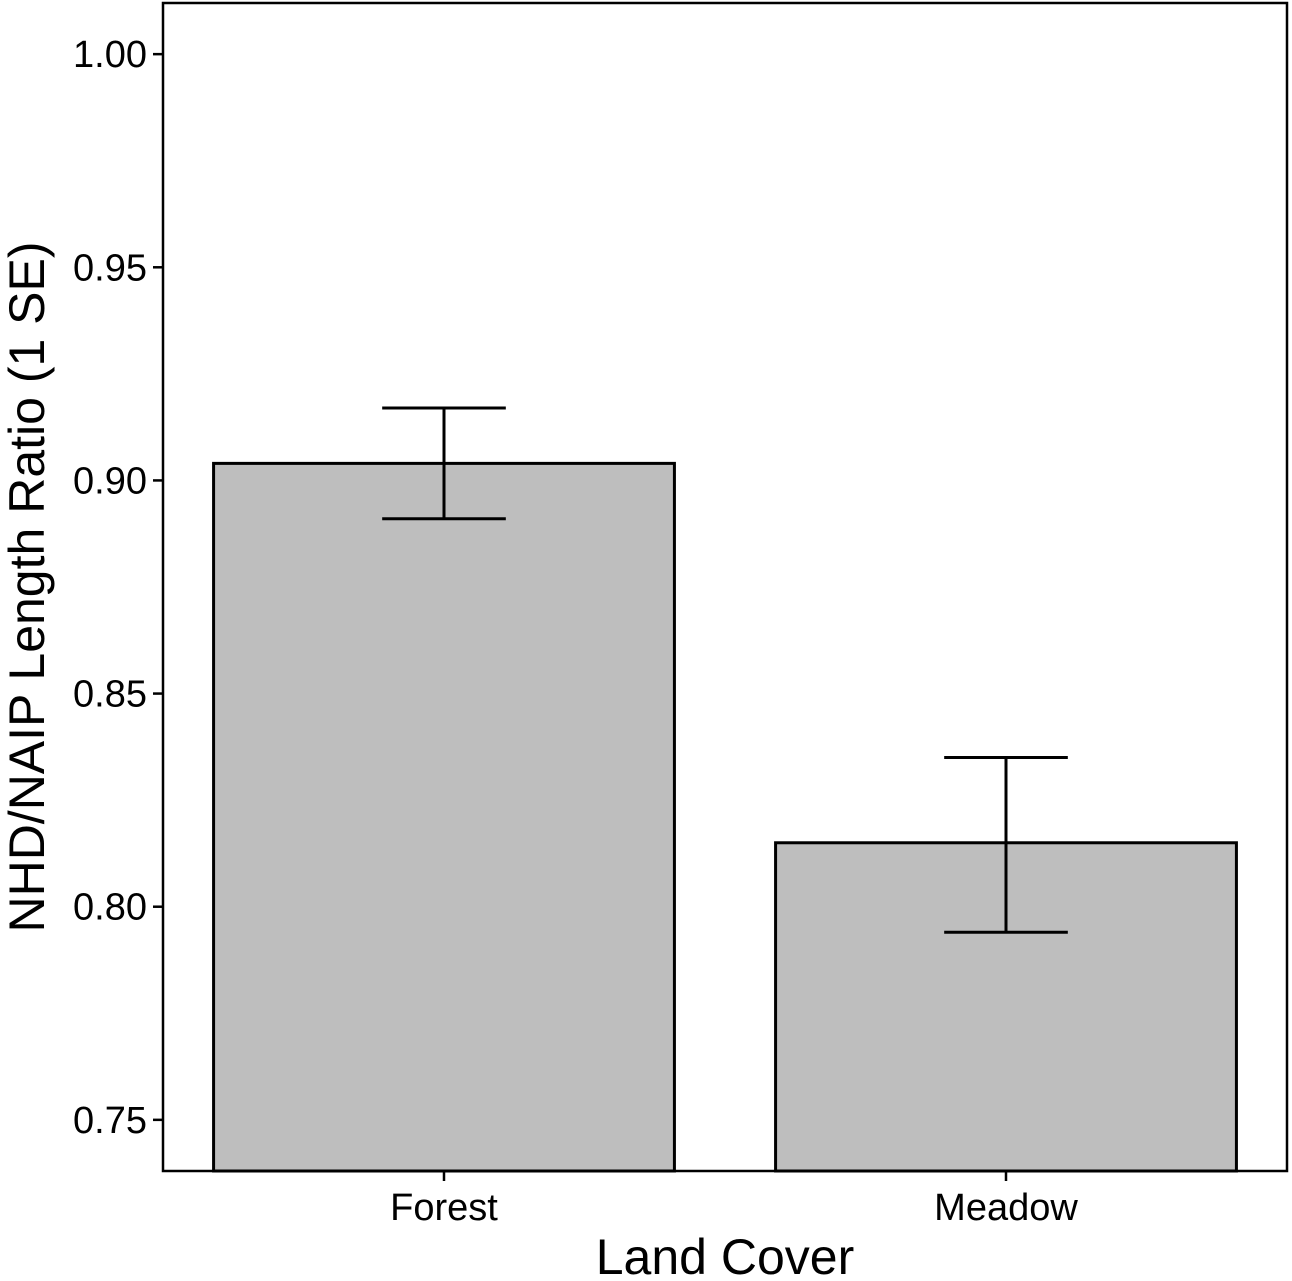  What do you see at coordinates (444, 1208) in the screenshot?
I see `x-tick-label-forest: Forest` at bounding box center [444, 1208].